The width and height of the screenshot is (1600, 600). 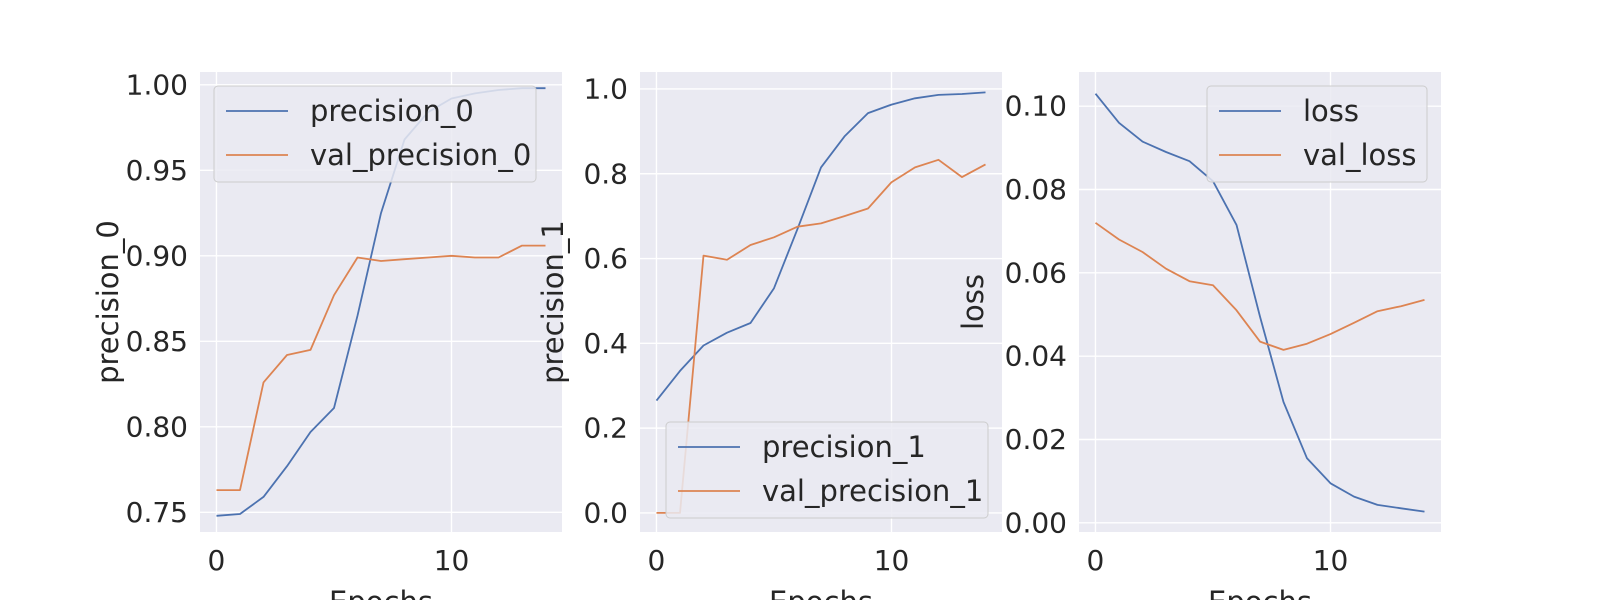 What do you see at coordinates (157, 170) in the screenshot?
I see `y-tick-label: 0.95` at bounding box center [157, 170].